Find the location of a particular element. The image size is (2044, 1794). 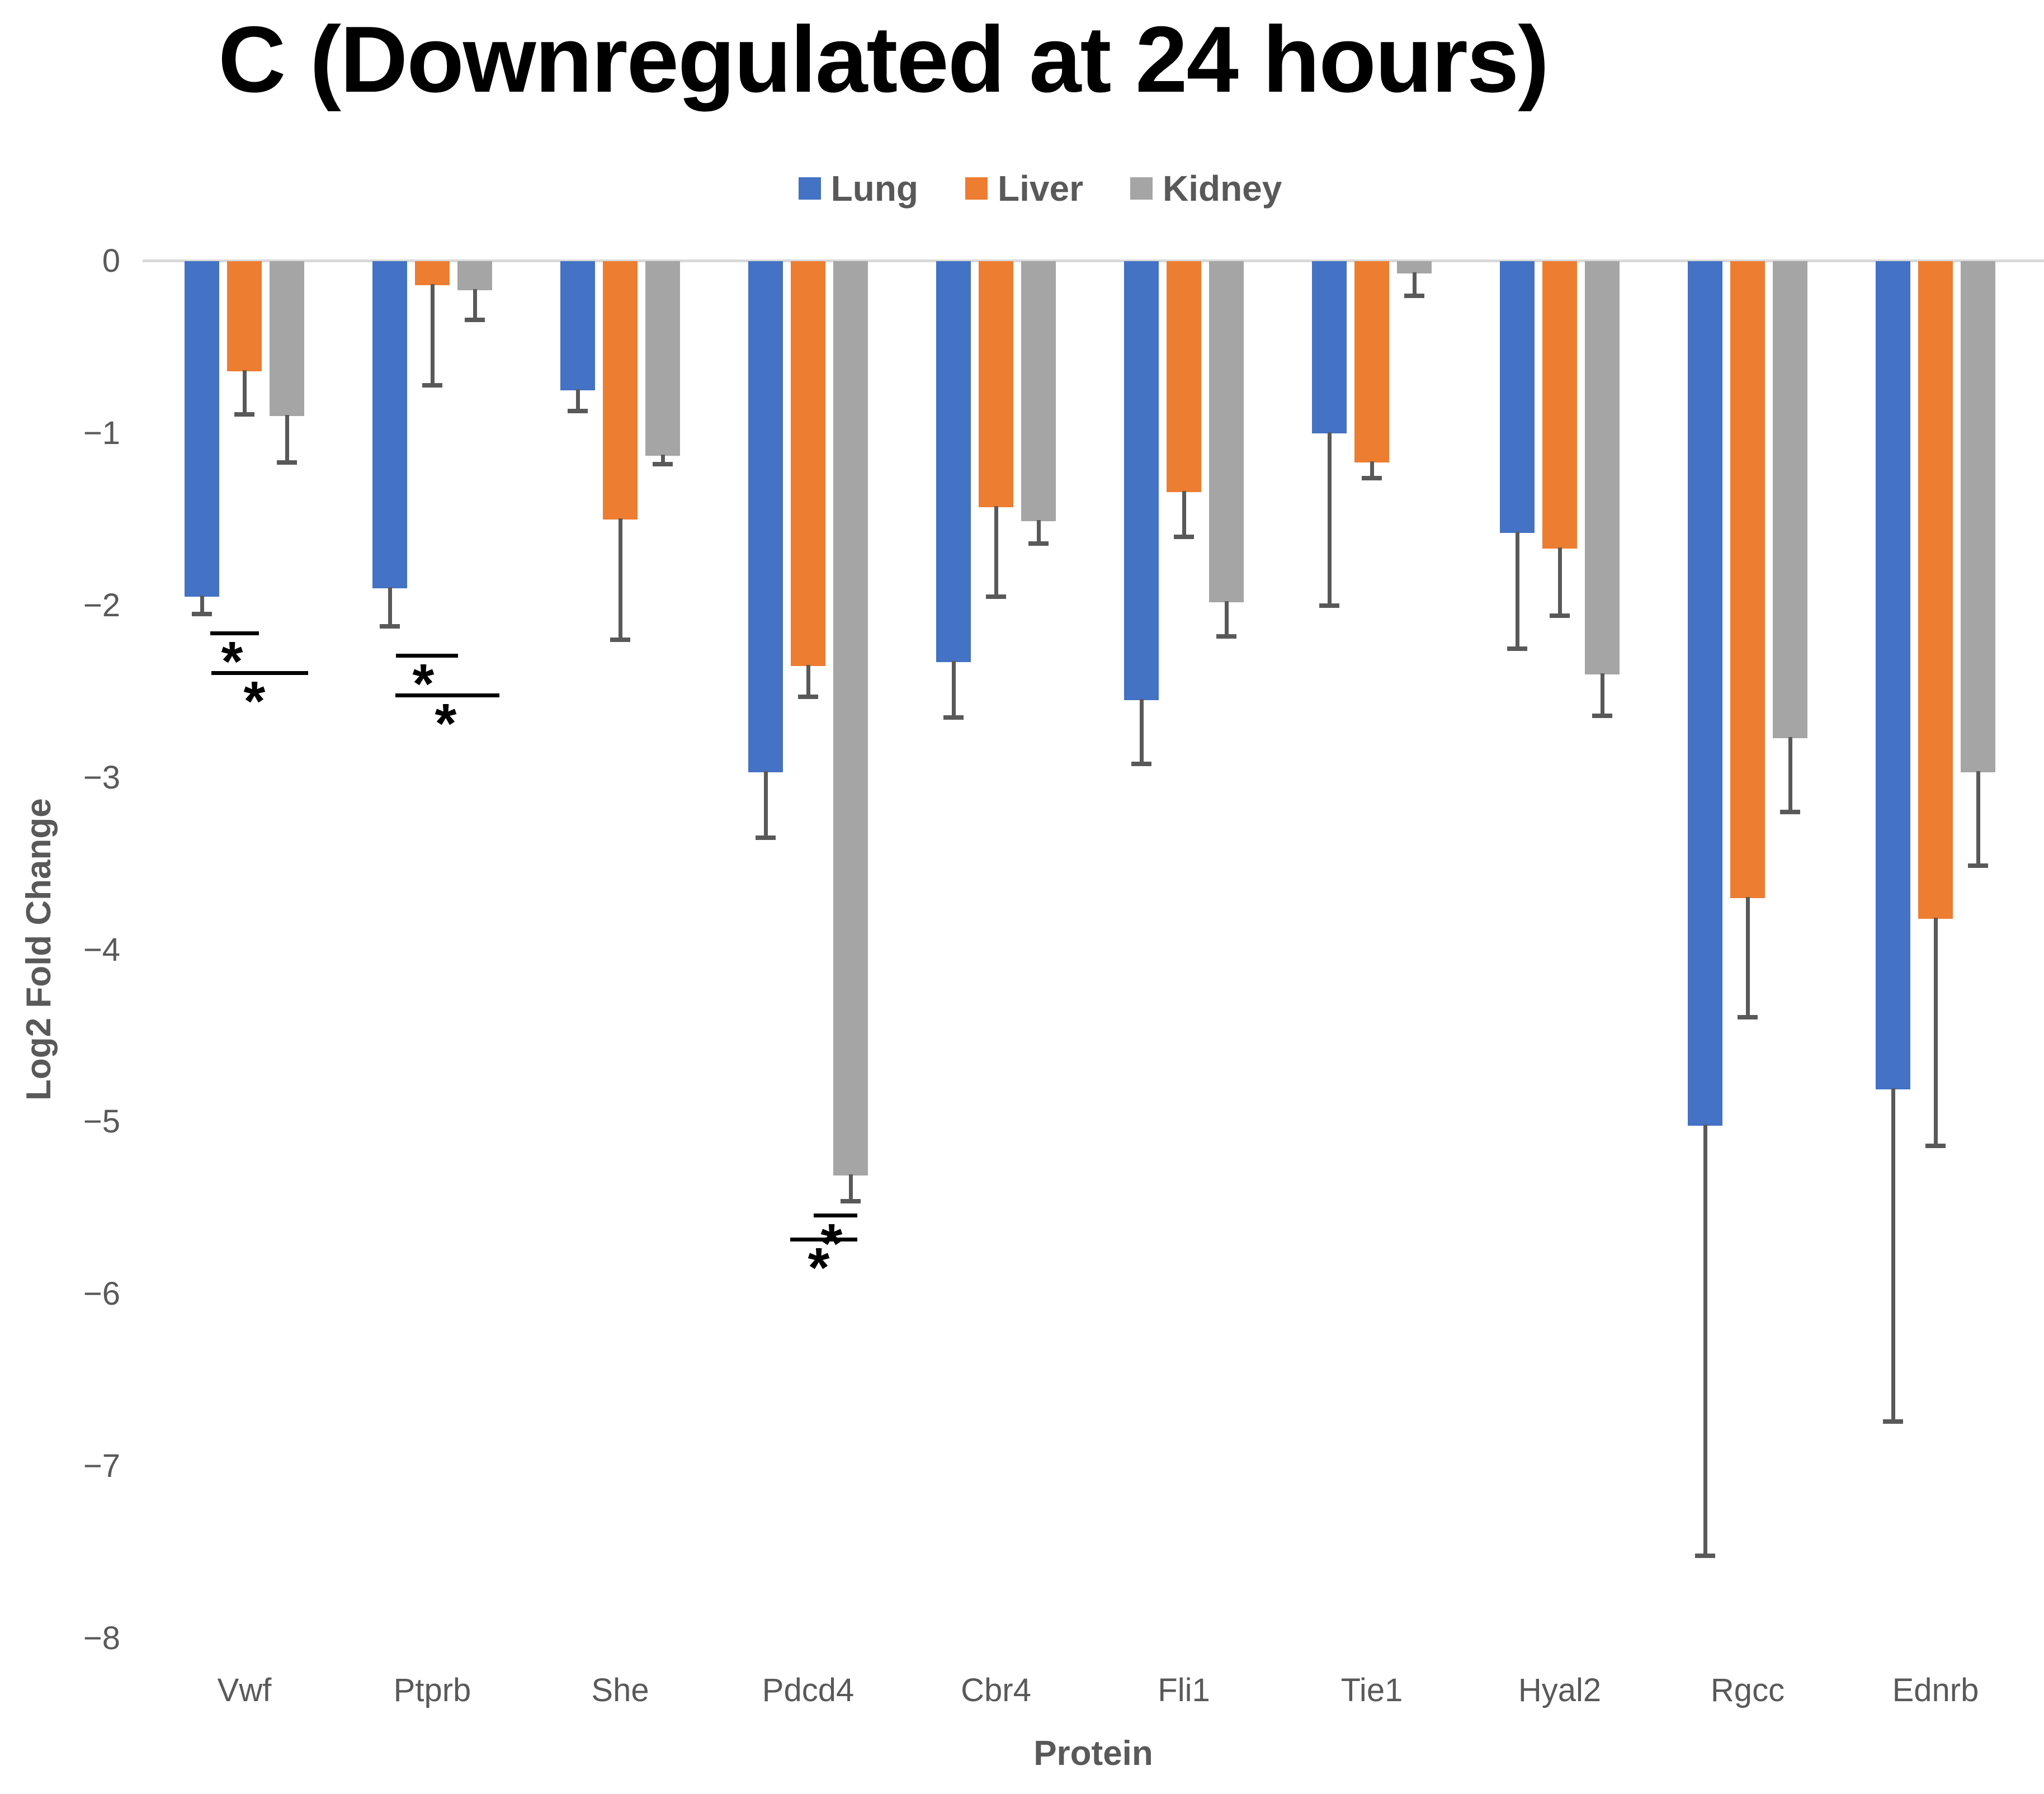

y-tick-label: −3 is located at coordinates (101, 777).